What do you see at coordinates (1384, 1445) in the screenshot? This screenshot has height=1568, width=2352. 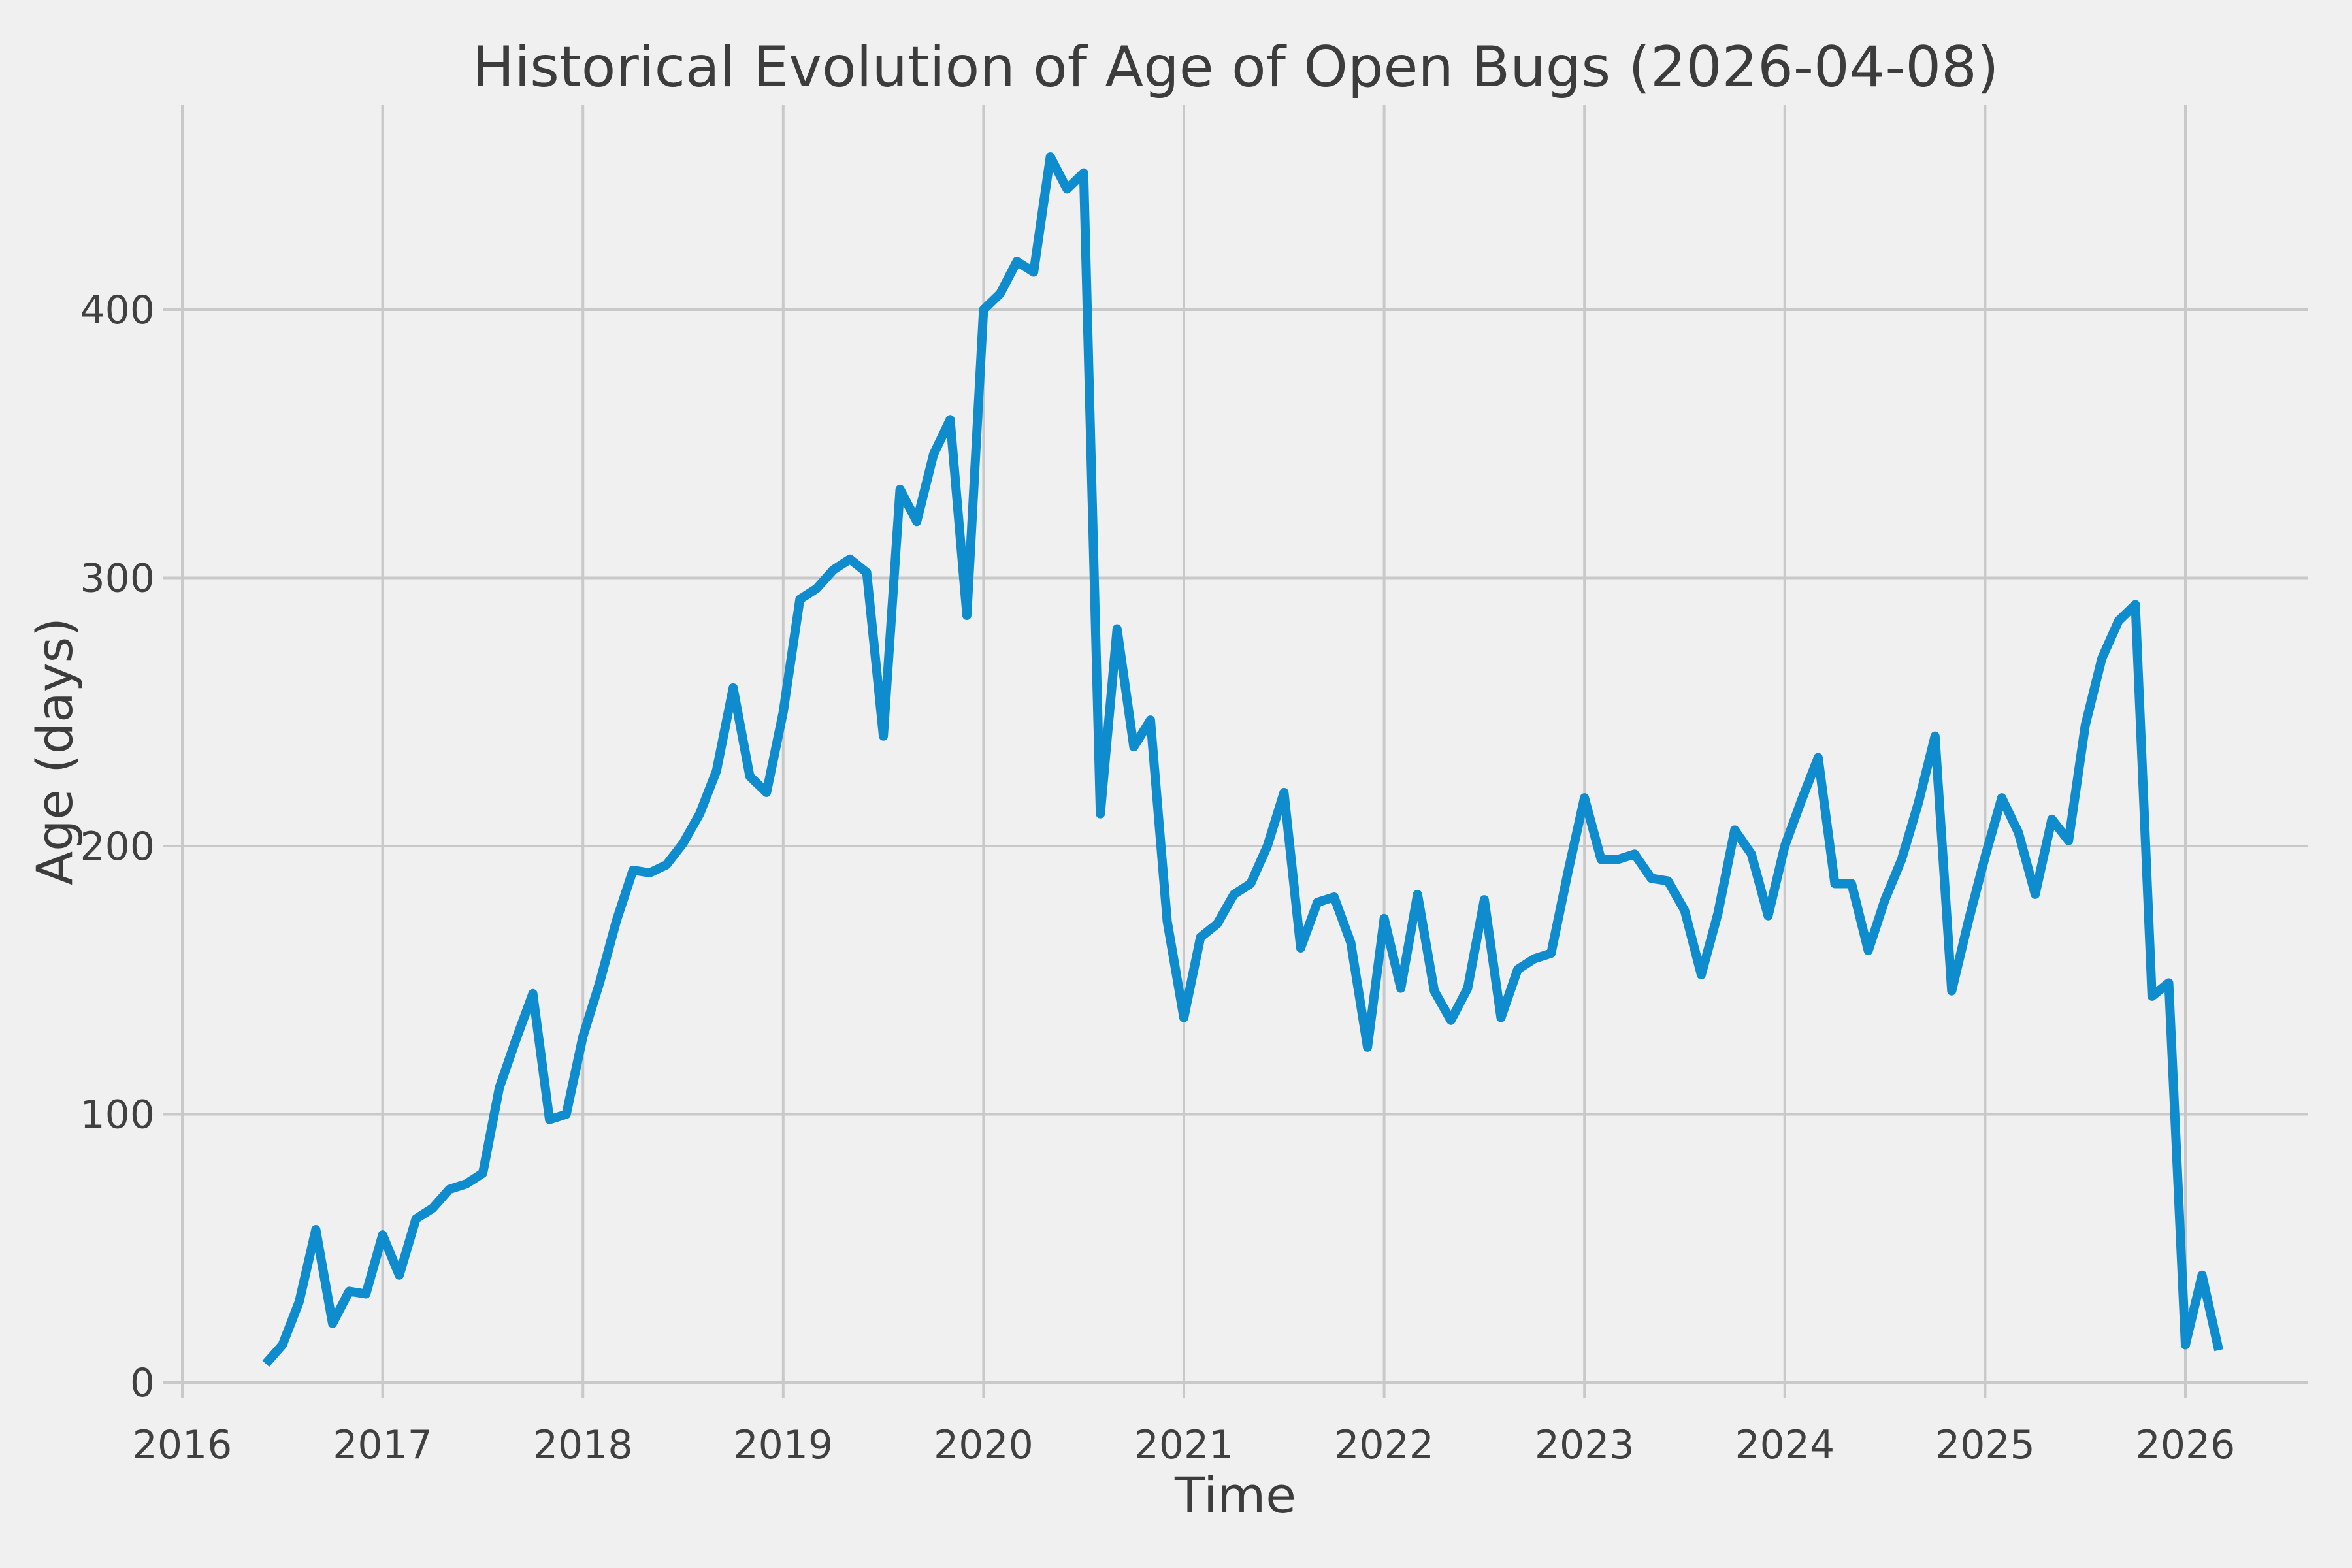 I see `x-tick-label: 2022` at bounding box center [1384, 1445].